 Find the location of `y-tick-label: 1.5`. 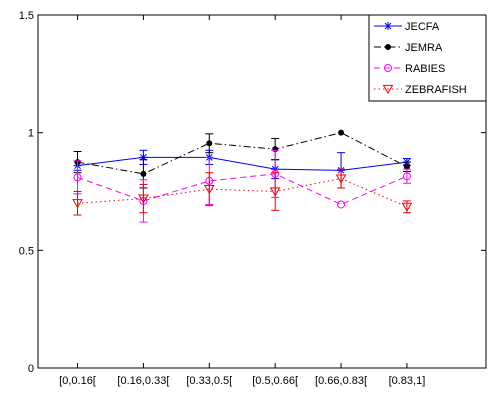

y-tick-label: 1.5 is located at coordinates (26, 16).